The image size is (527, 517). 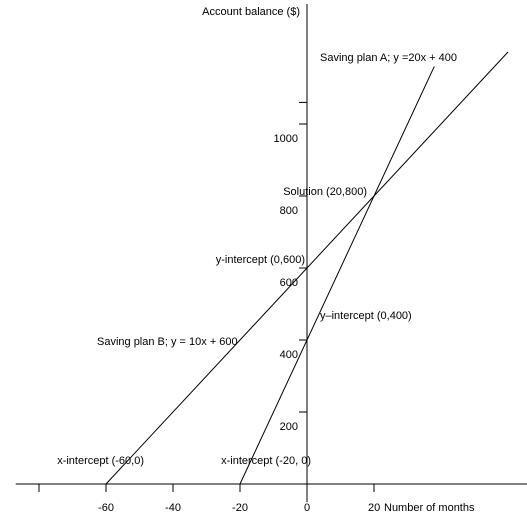 What do you see at coordinates (100, 461) in the screenshot?
I see `annotation-label: x-intercept (-60,0)` at bounding box center [100, 461].